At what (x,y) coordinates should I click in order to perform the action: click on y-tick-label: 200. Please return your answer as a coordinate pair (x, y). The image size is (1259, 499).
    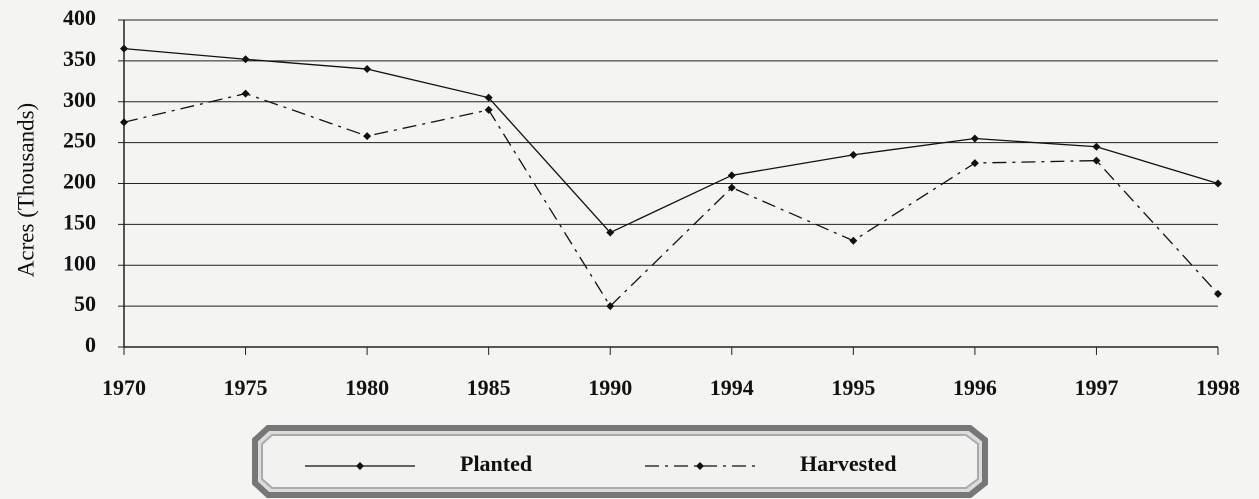
    Looking at the image, I should click on (79, 181).